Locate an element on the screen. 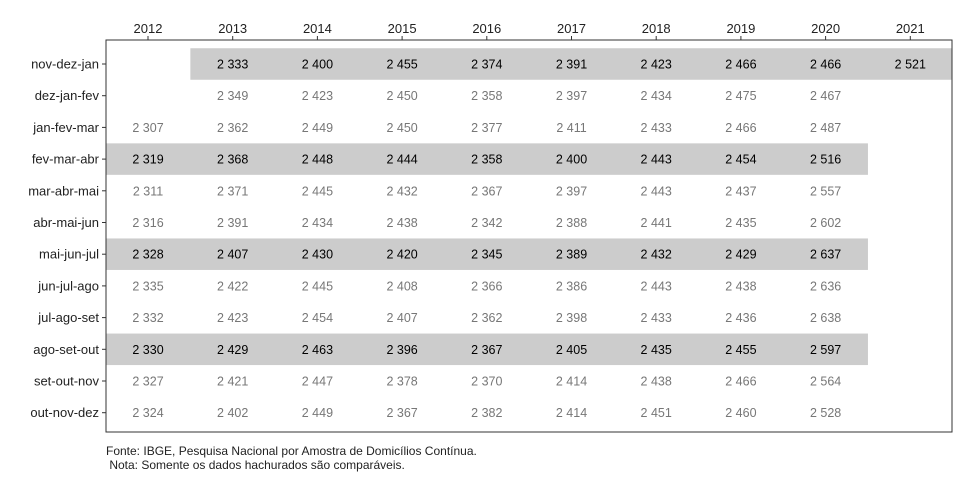 The image size is (960, 480). column-label: 2014 is located at coordinates (317, 28).